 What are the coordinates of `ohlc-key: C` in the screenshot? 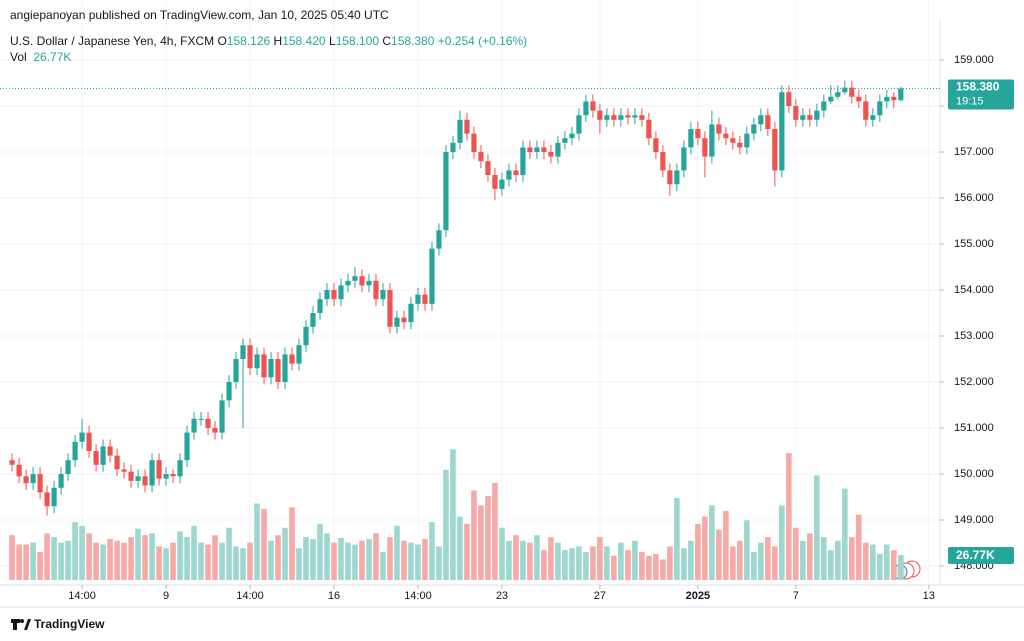 It's located at (387, 41).